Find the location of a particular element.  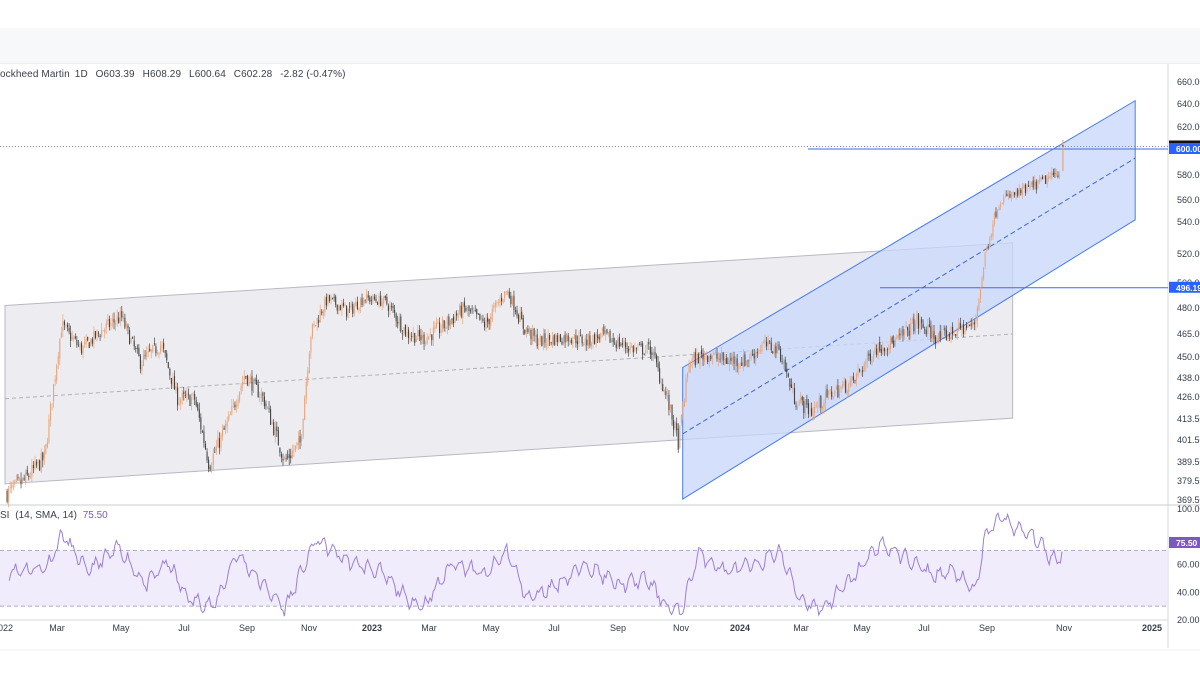

level-600-tag: 600.00 is located at coordinates (1184, 148).